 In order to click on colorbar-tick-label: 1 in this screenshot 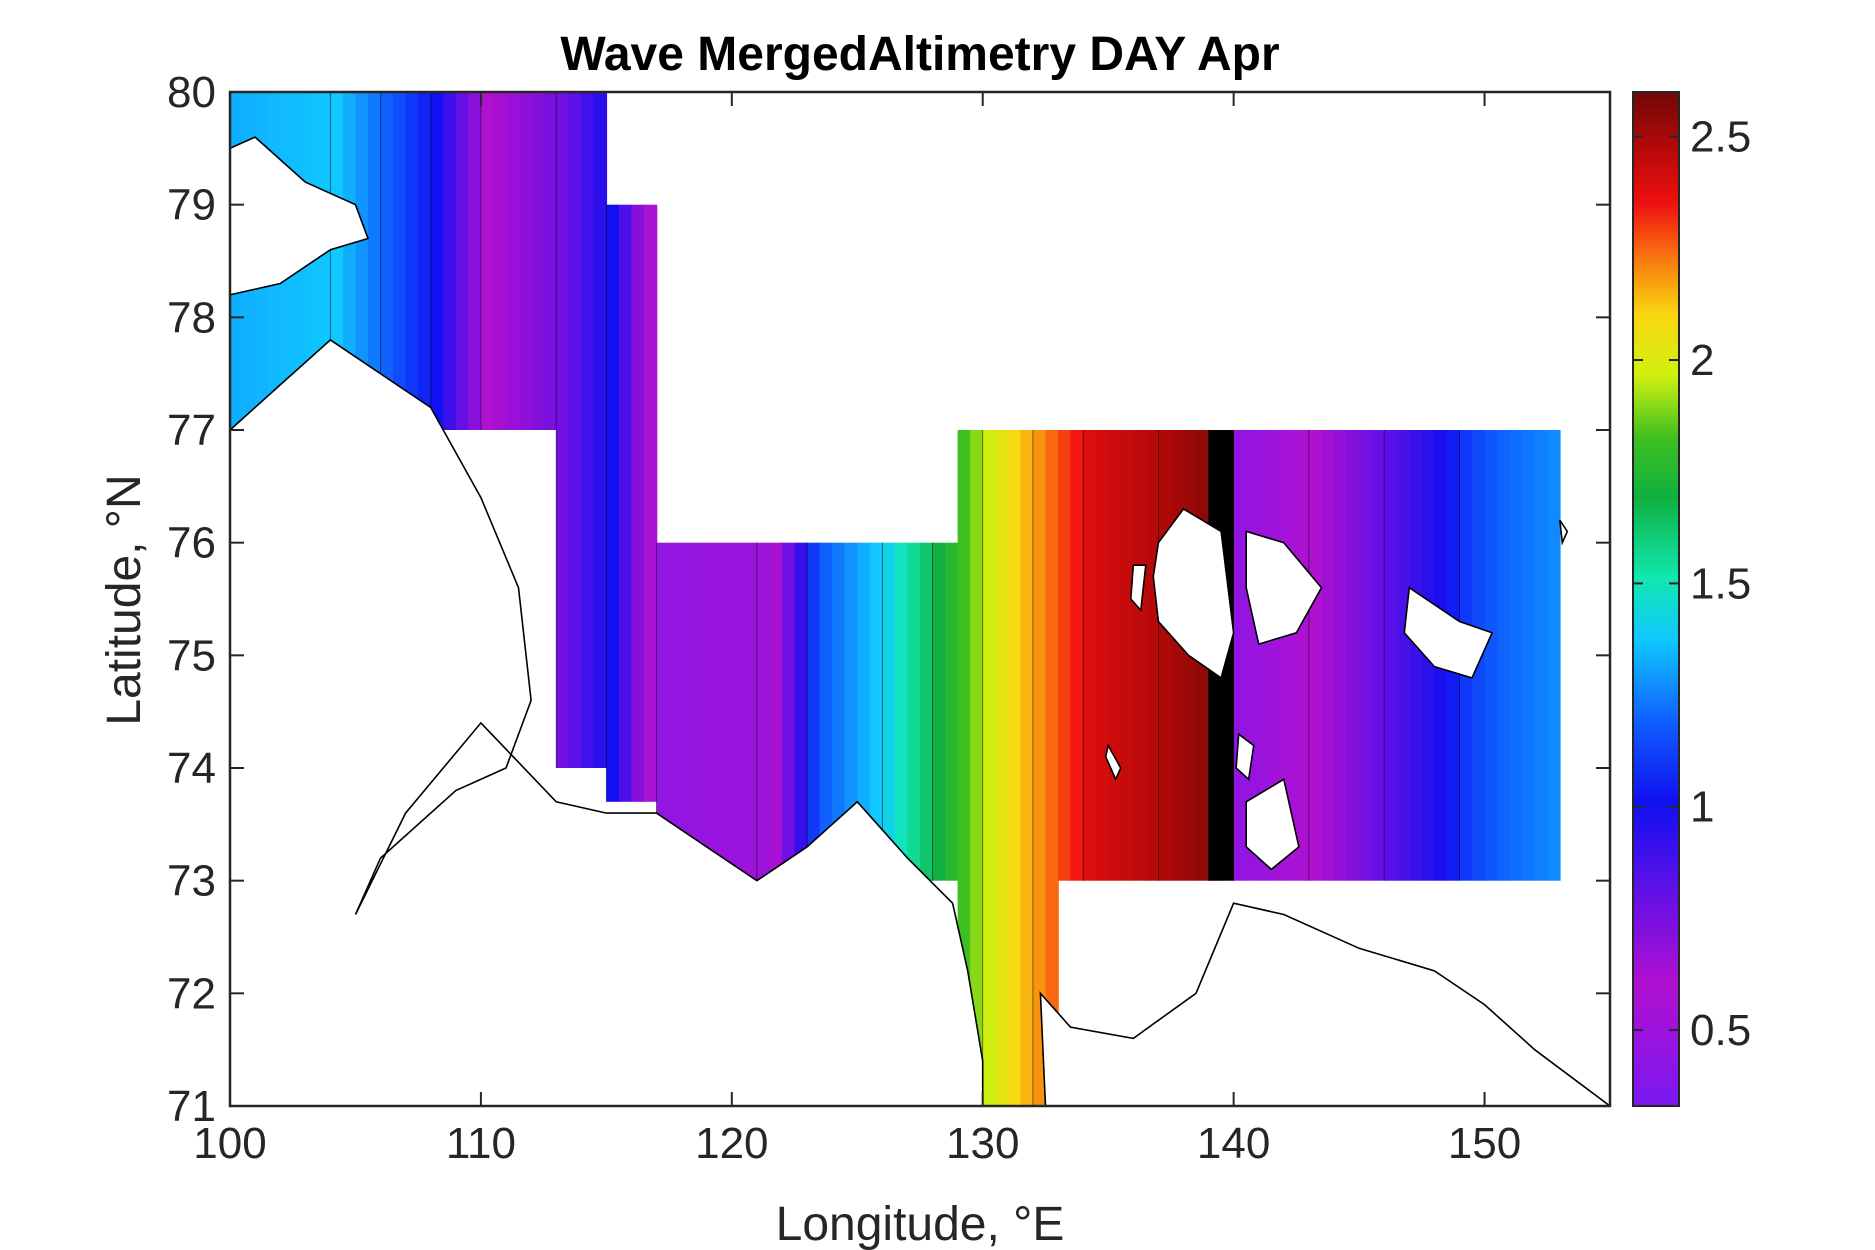, I will do `click(1702, 807)`.